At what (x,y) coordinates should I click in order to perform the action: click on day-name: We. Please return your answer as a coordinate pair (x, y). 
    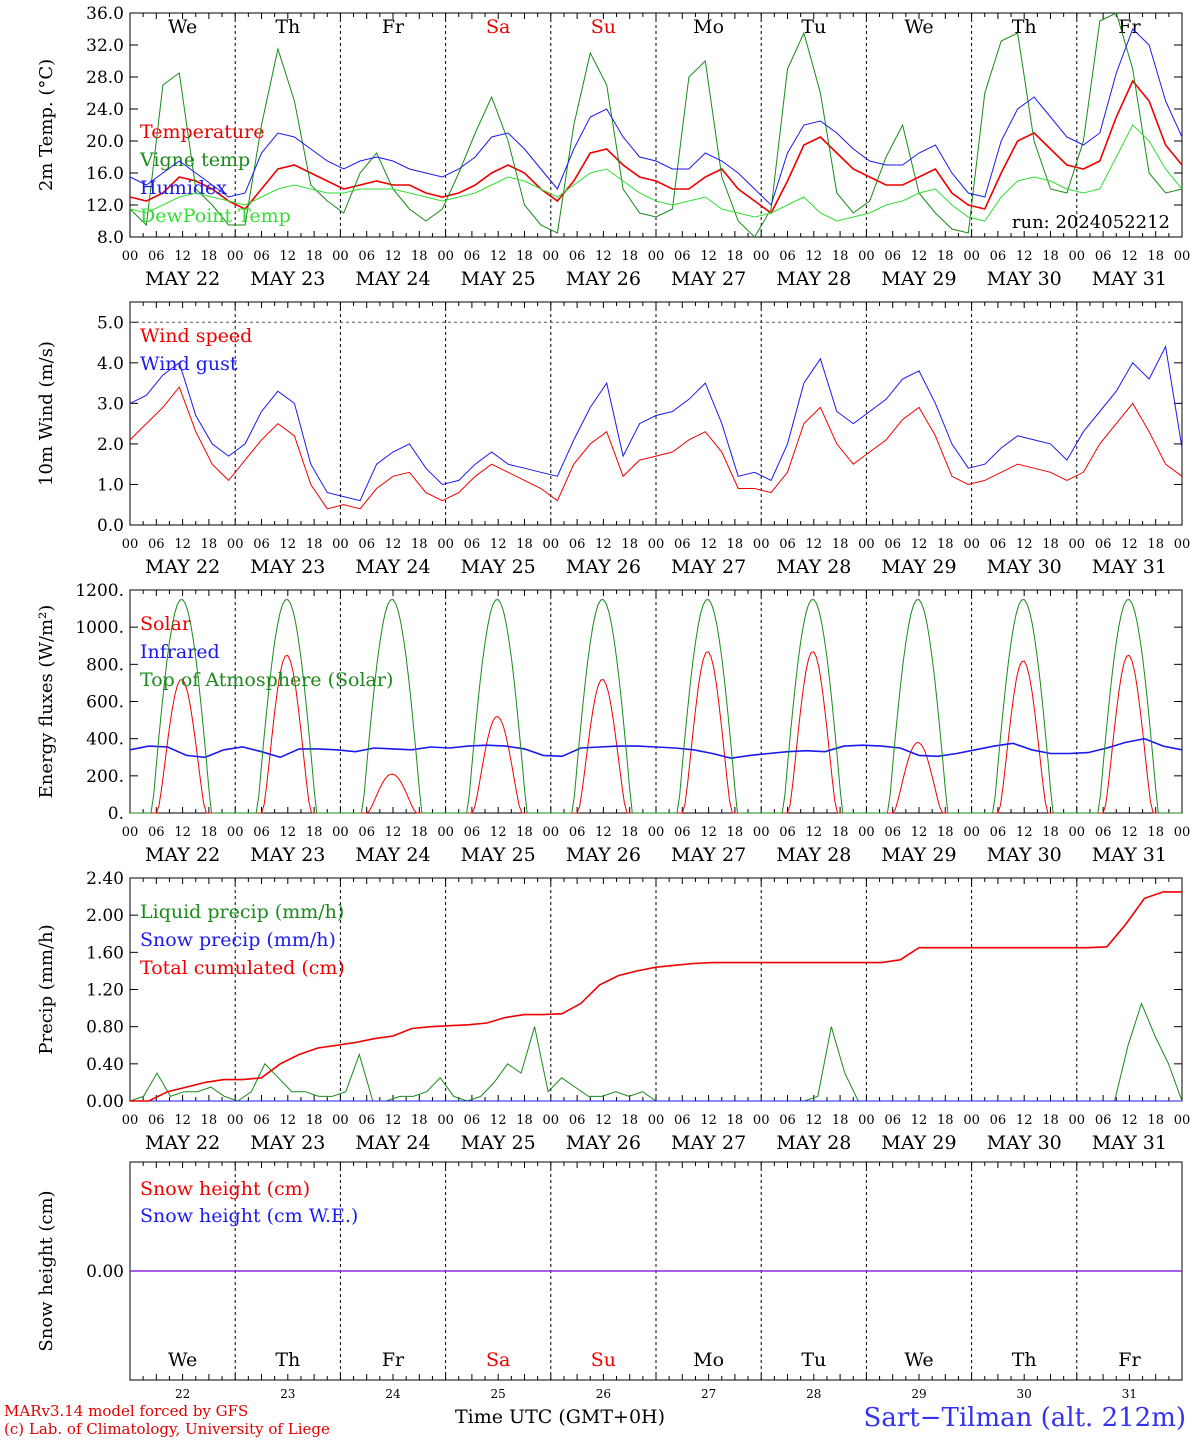
    Looking at the image, I should click on (182, 1360).